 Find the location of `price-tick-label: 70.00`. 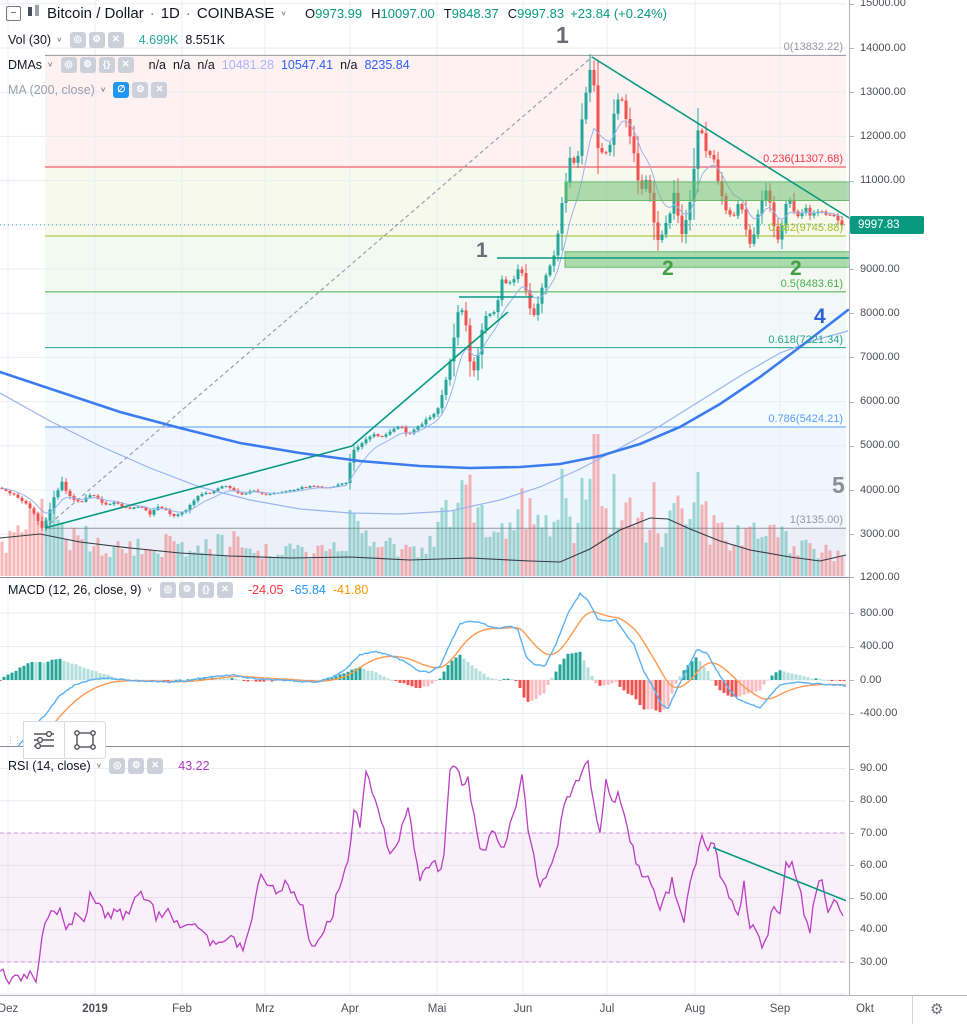

price-tick-label: 70.00 is located at coordinates (874, 832).